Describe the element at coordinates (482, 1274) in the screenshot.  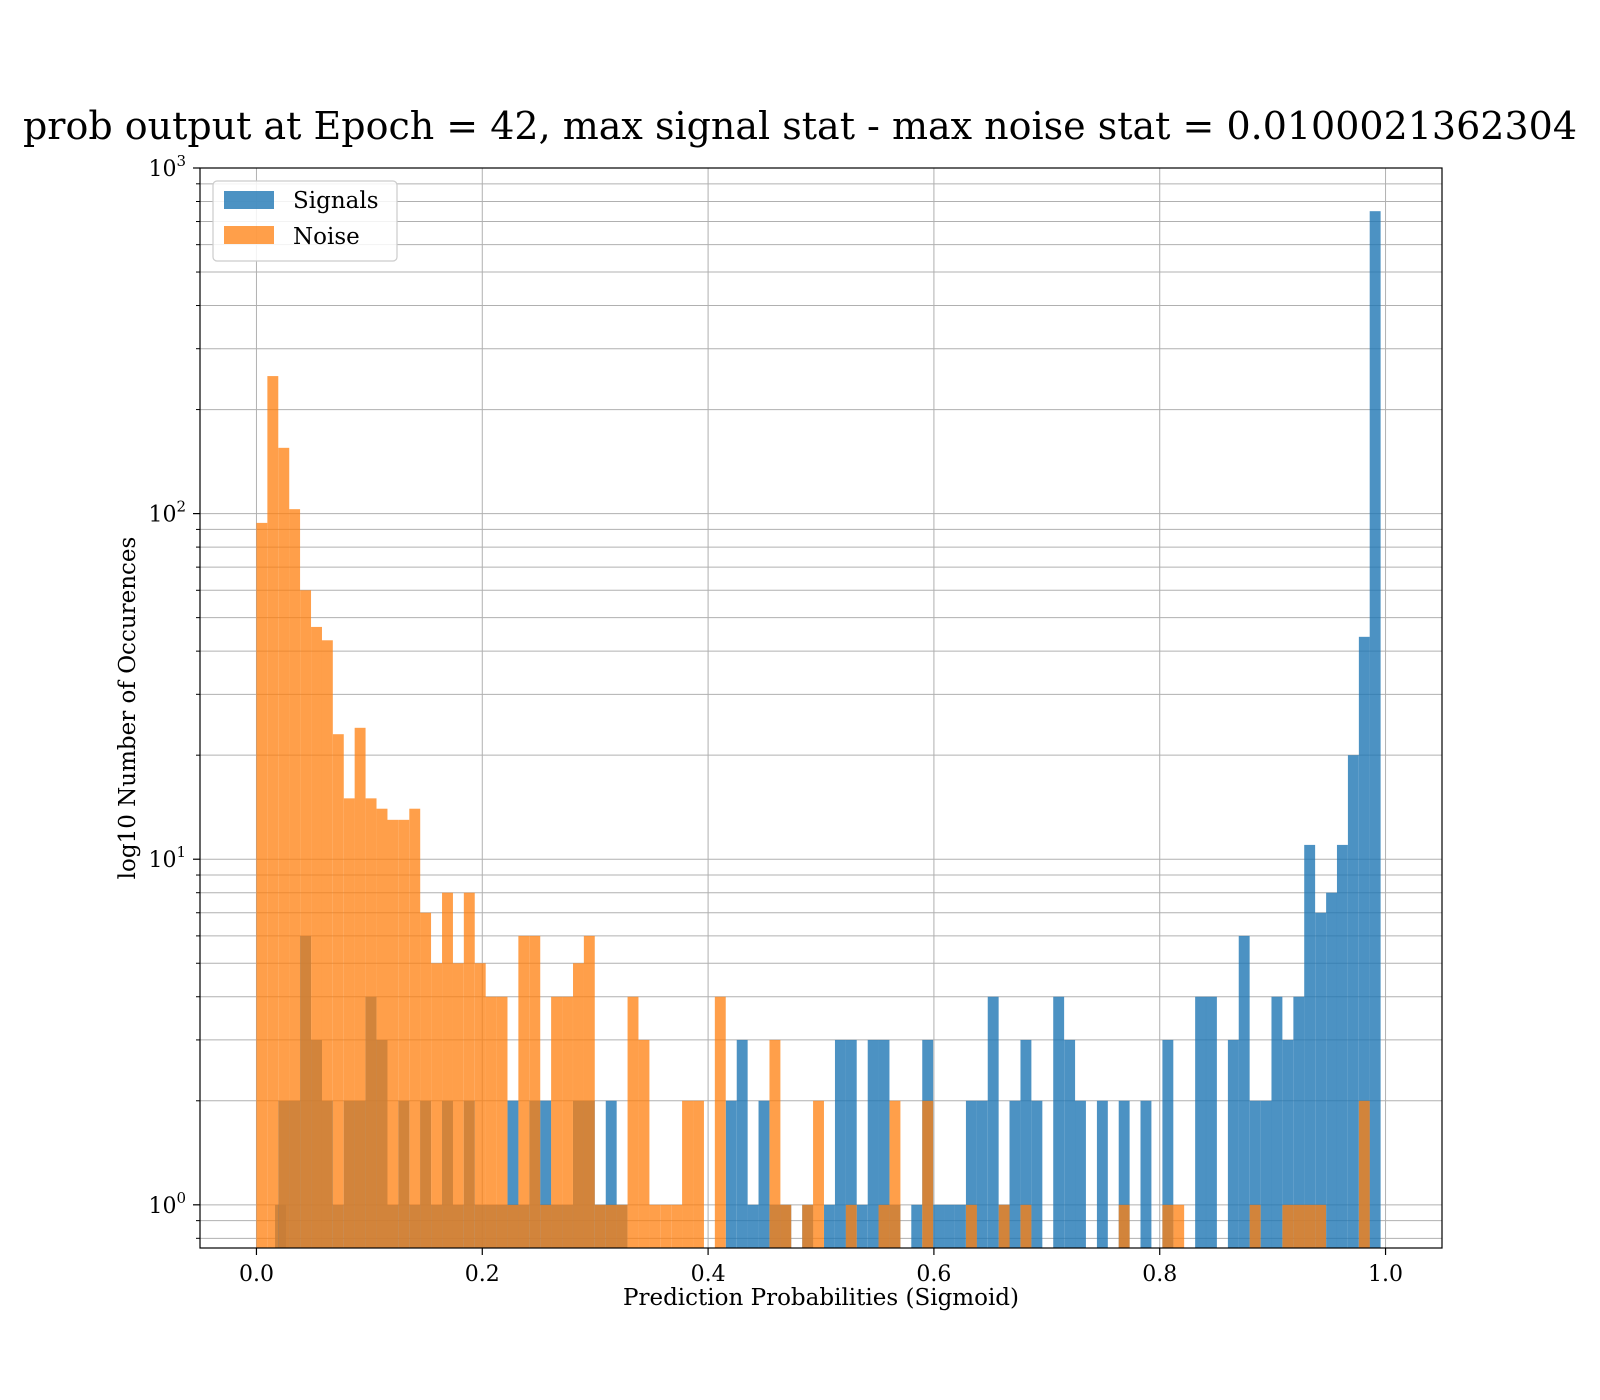
I see `x-tick-label: 0.2` at that location.